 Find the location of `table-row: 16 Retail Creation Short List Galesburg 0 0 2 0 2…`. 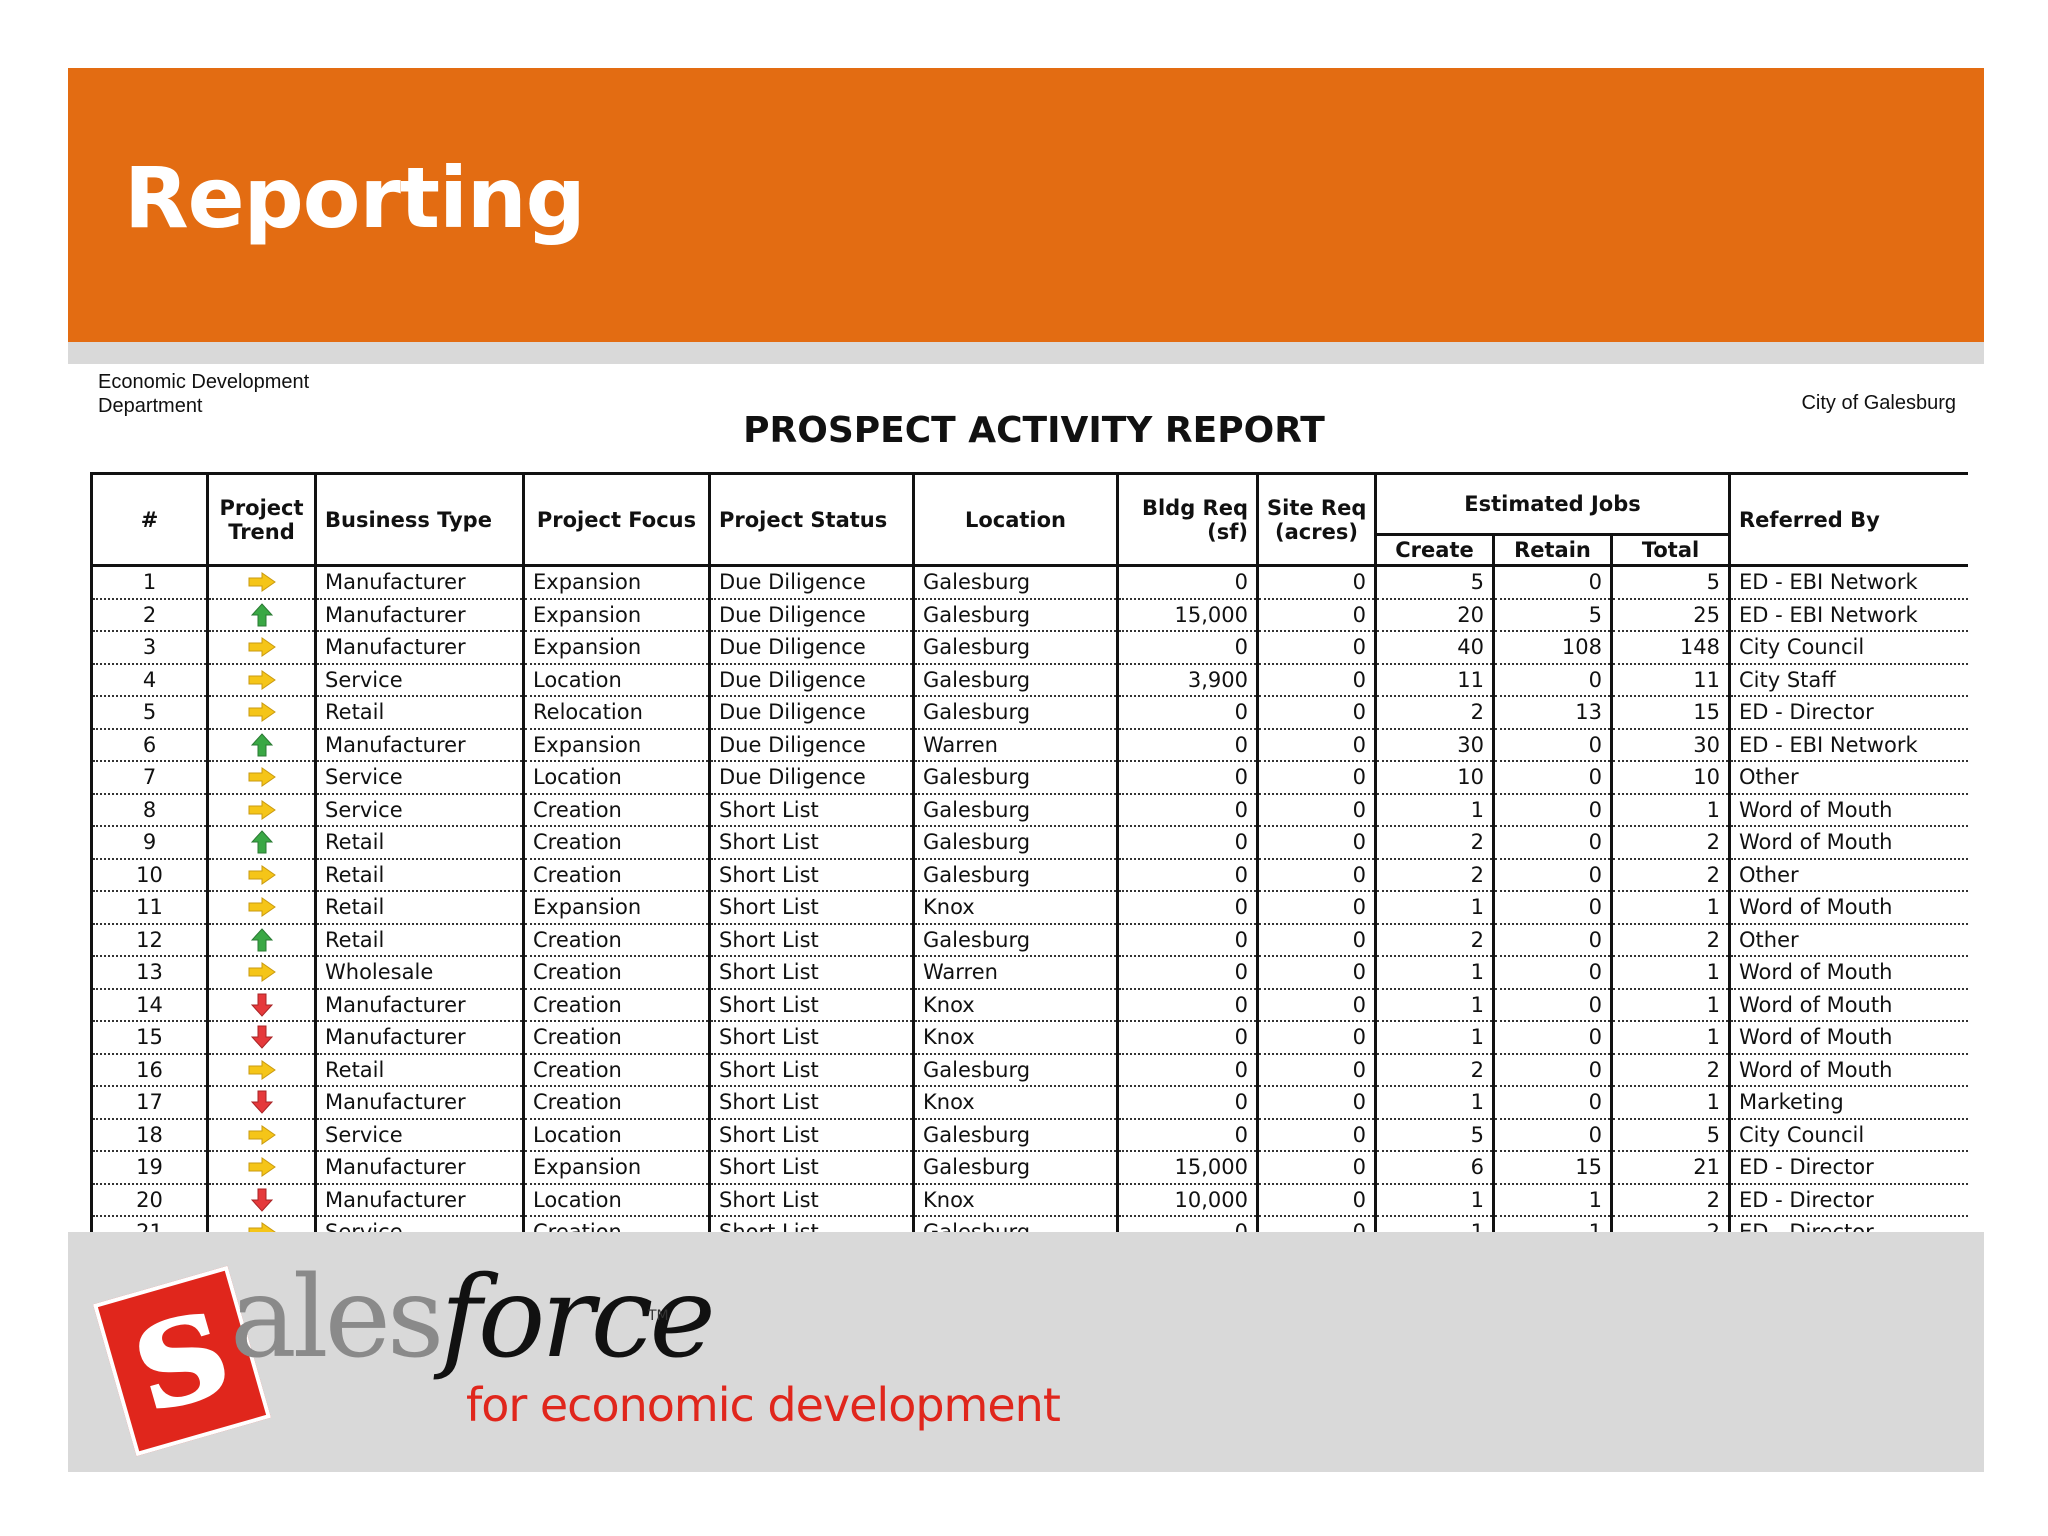

table-row: 16 Retail Creation Short List Galesburg 0 0 2 0 2… is located at coordinates (1029, 1070).